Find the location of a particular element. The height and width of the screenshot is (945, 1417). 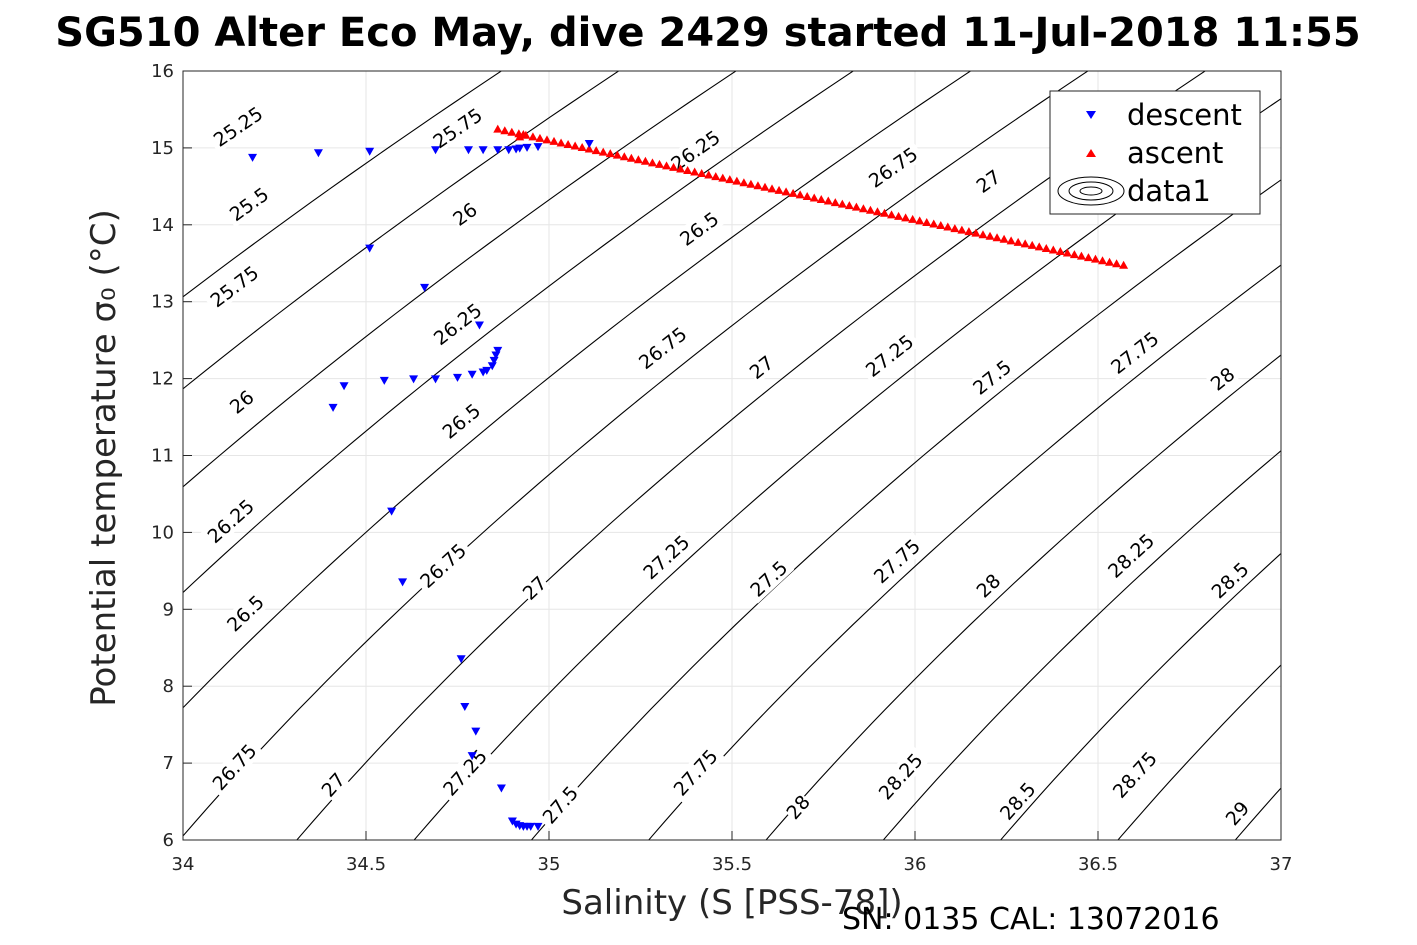

isopycnal-25.25 is located at coordinates (343, 184).